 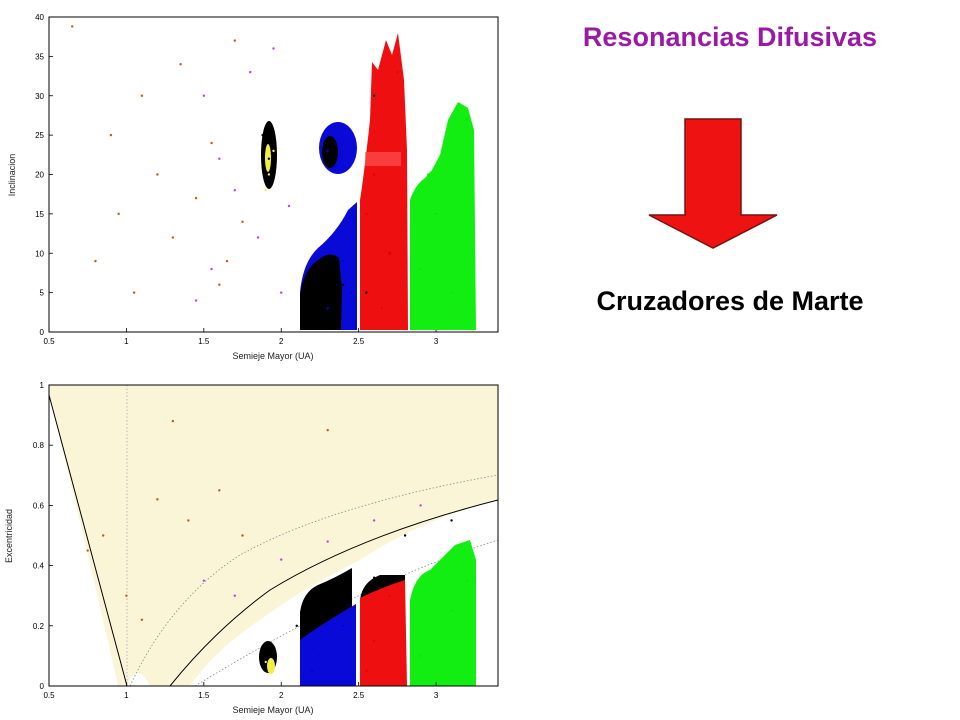 I want to click on x-tick-label: 2.5, so click(x=359, y=341).